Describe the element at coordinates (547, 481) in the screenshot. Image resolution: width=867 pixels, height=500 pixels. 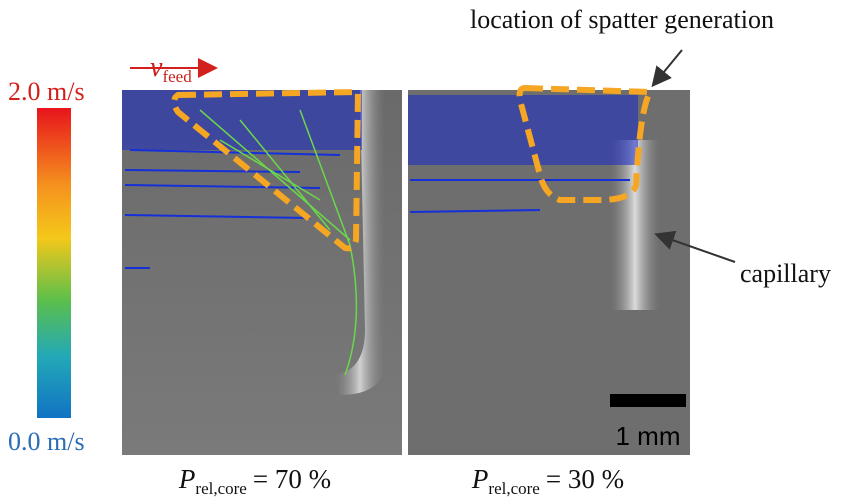
I see `panel-label: Prel,core = 30 %` at that location.